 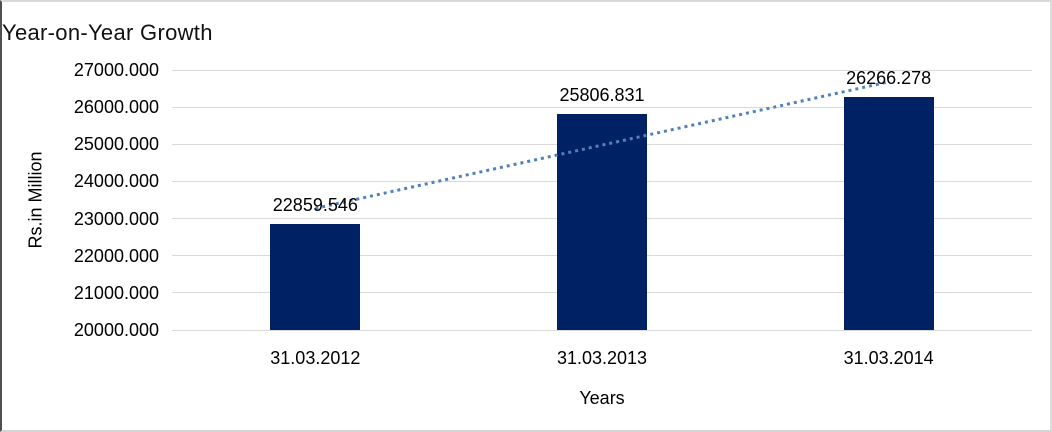 What do you see at coordinates (116, 218) in the screenshot?
I see `y-tick-label: 23000.000` at bounding box center [116, 218].